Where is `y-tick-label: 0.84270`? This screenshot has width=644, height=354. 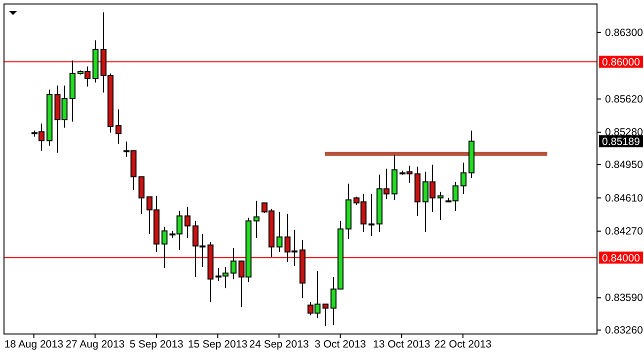
y-tick-label: 0.84270 is located at coordinates (624, 232).